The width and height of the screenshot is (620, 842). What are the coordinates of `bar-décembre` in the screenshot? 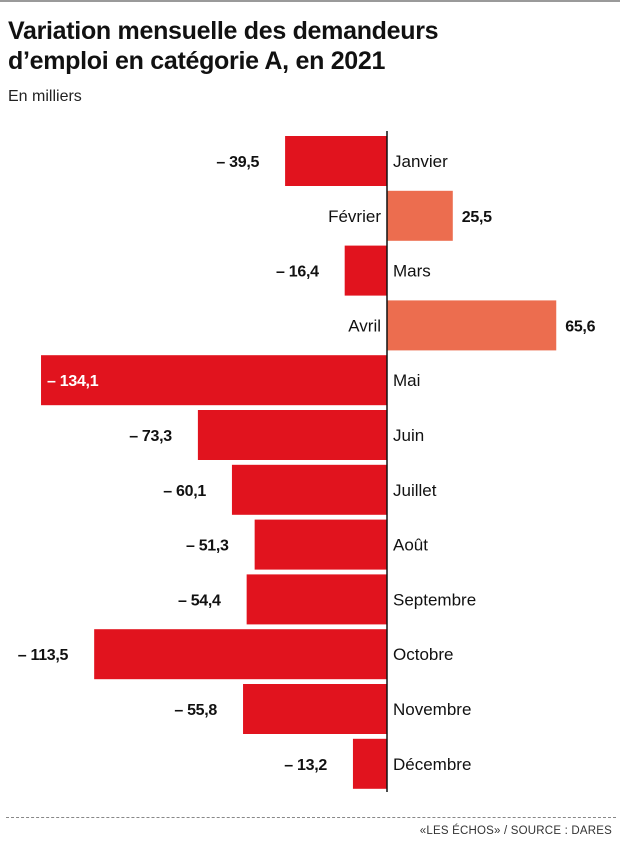 It's located at (369, 763).